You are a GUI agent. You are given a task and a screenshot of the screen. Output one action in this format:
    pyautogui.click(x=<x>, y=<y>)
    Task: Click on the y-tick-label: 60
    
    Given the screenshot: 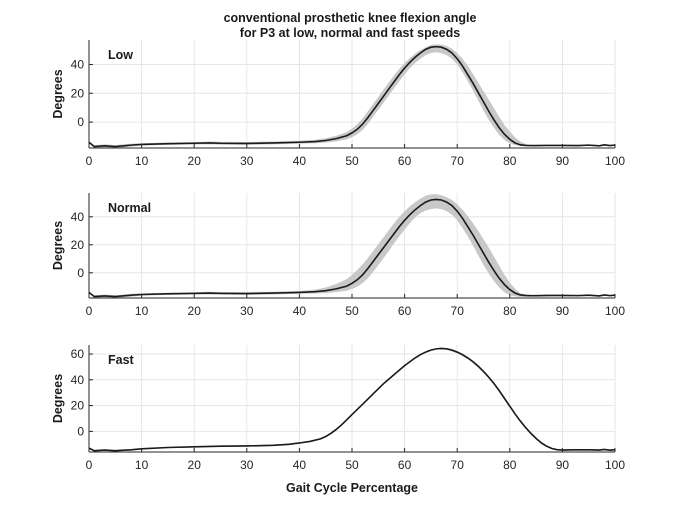 What is the action you would take?
    pyautogui.click(x=78, y=354)
    